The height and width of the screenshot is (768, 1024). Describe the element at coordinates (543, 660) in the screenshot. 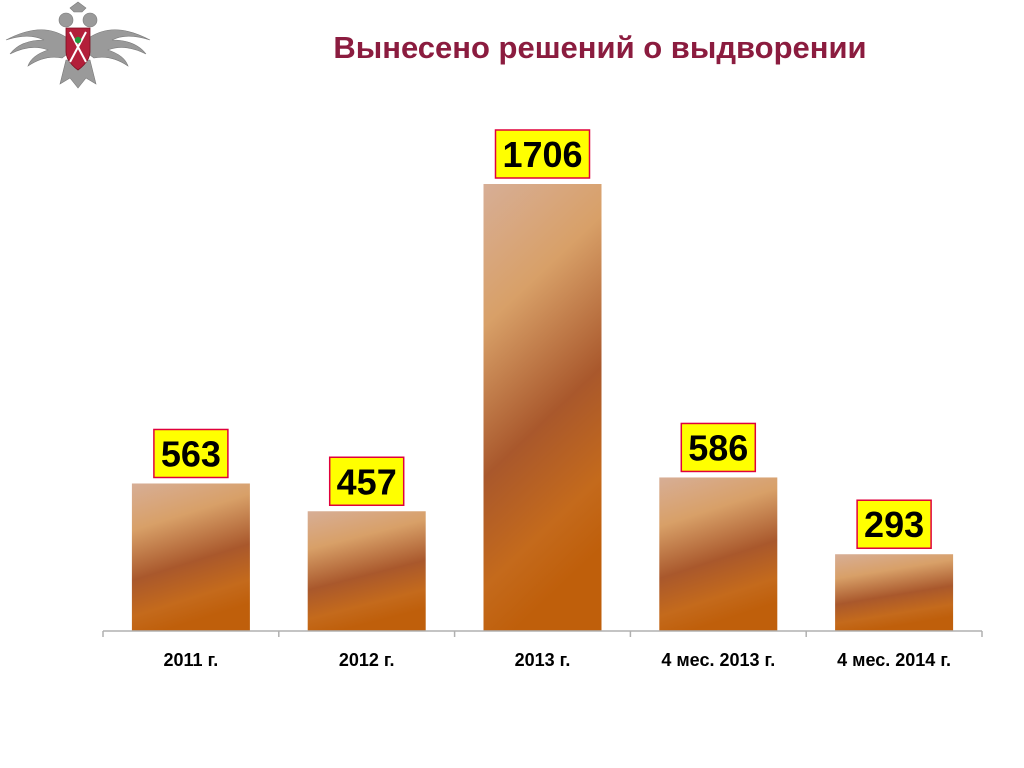

I see `category-label-2: 2013 г.` at that location.